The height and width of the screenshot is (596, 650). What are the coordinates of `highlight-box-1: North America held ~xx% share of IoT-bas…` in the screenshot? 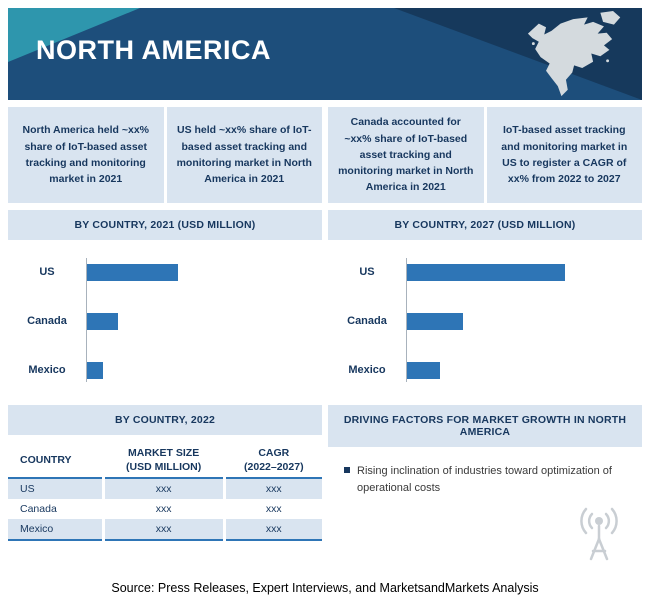 It's located at (86, 155).